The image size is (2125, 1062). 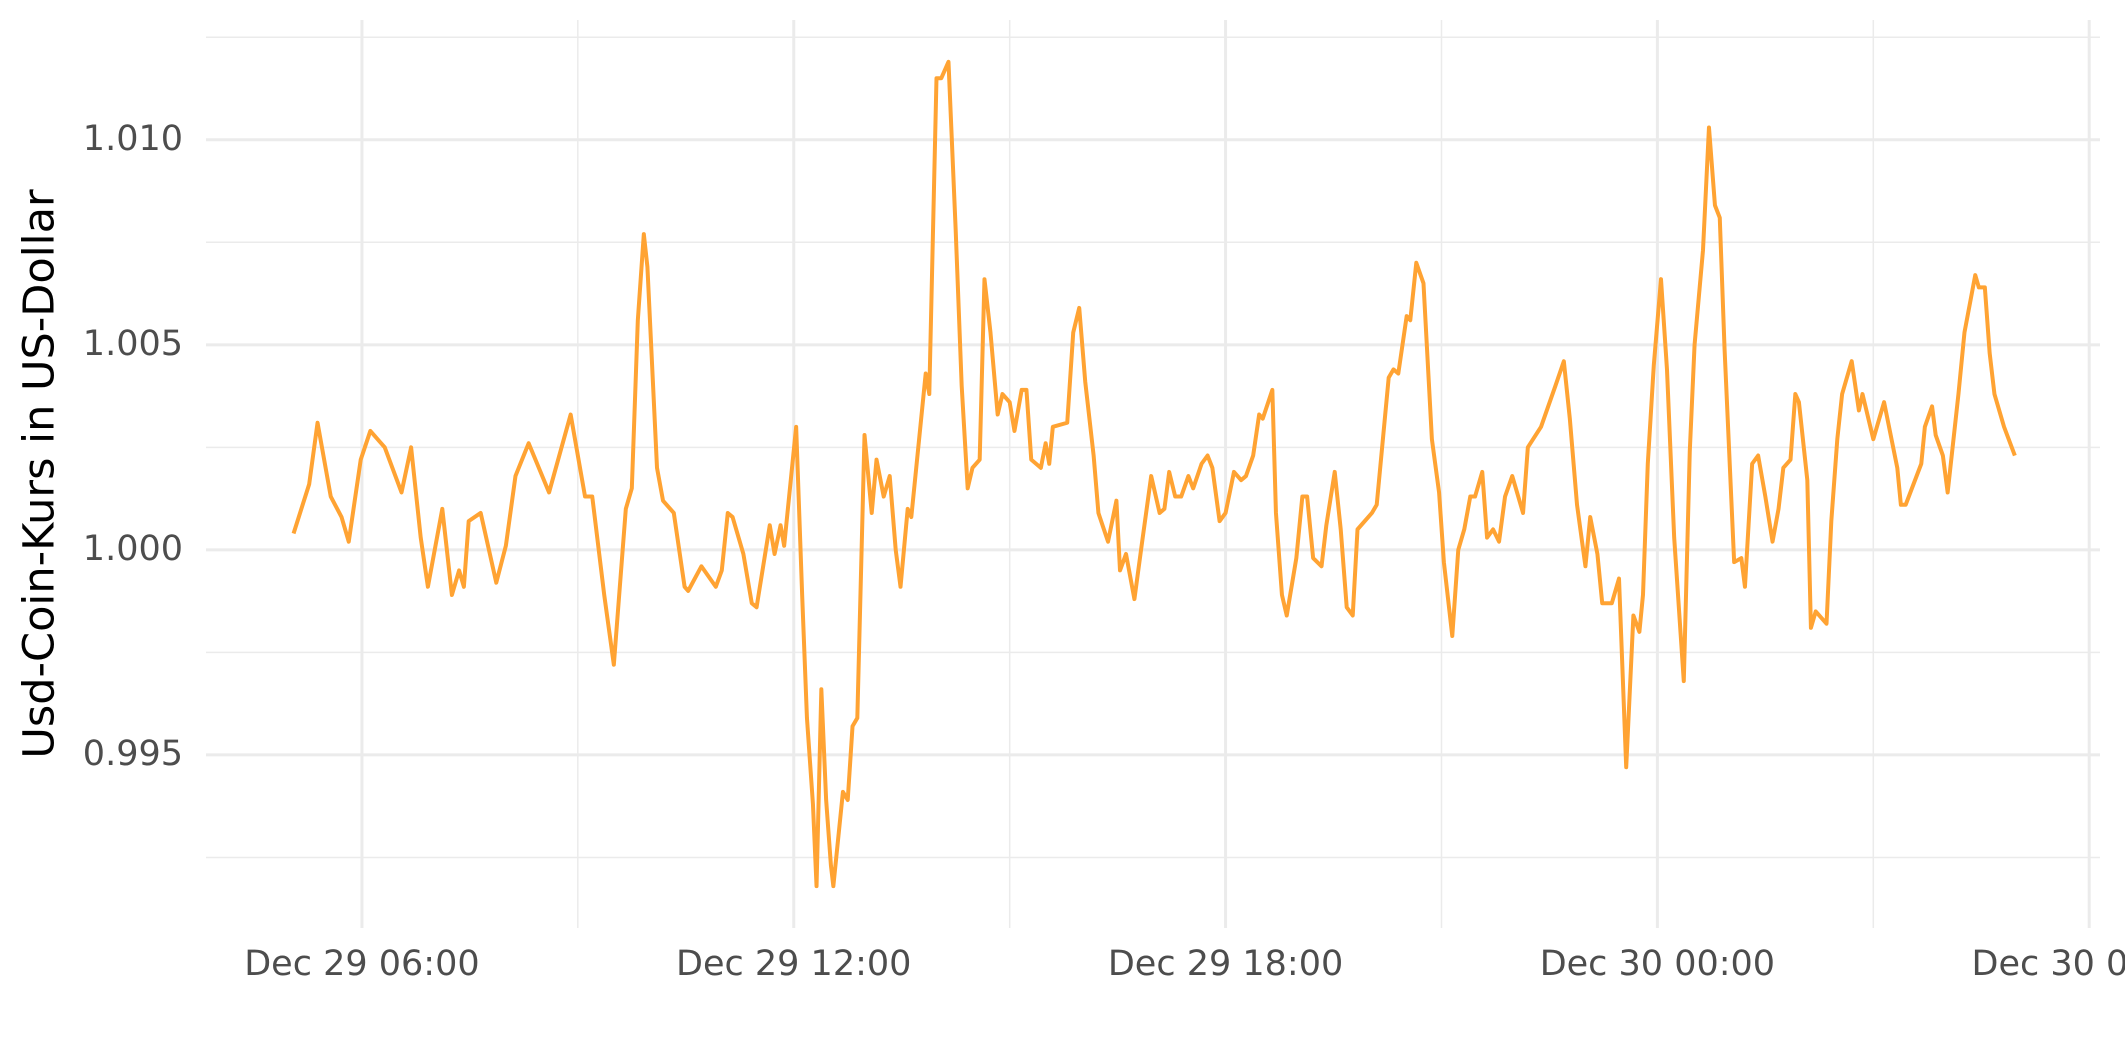 I want to click on y-tick-label: 1.005, so click(x=133, y=344).